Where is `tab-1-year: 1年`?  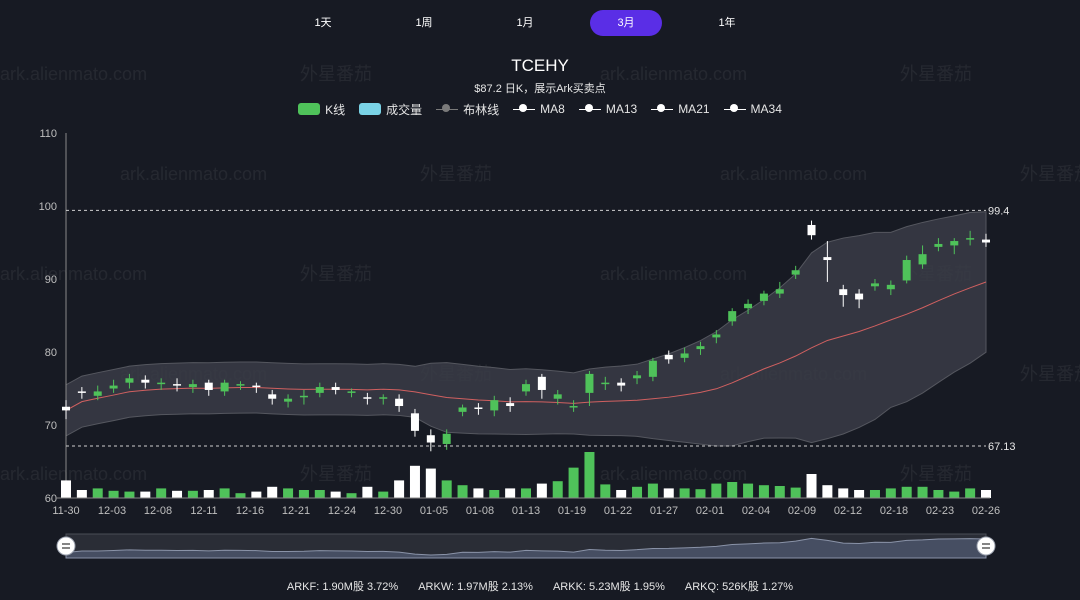
tab-1-year: 1年 is located at coordinates (727, 23).